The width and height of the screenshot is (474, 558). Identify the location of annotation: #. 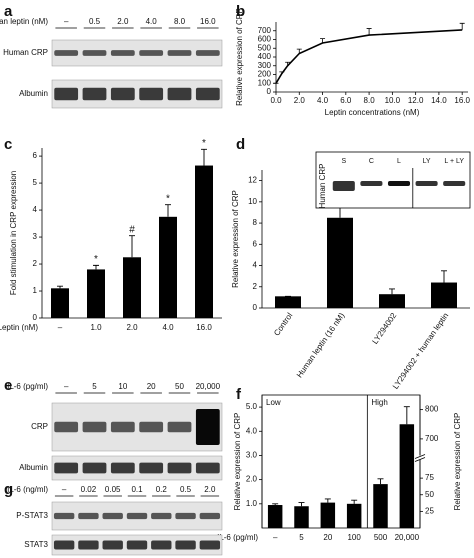
(132, 229).